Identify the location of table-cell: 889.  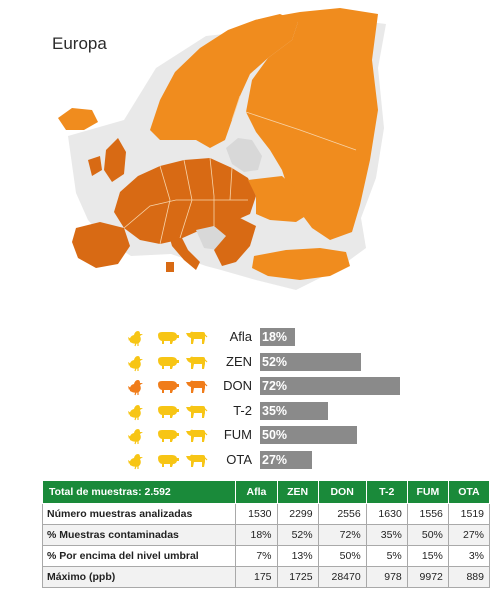
(469, 577).